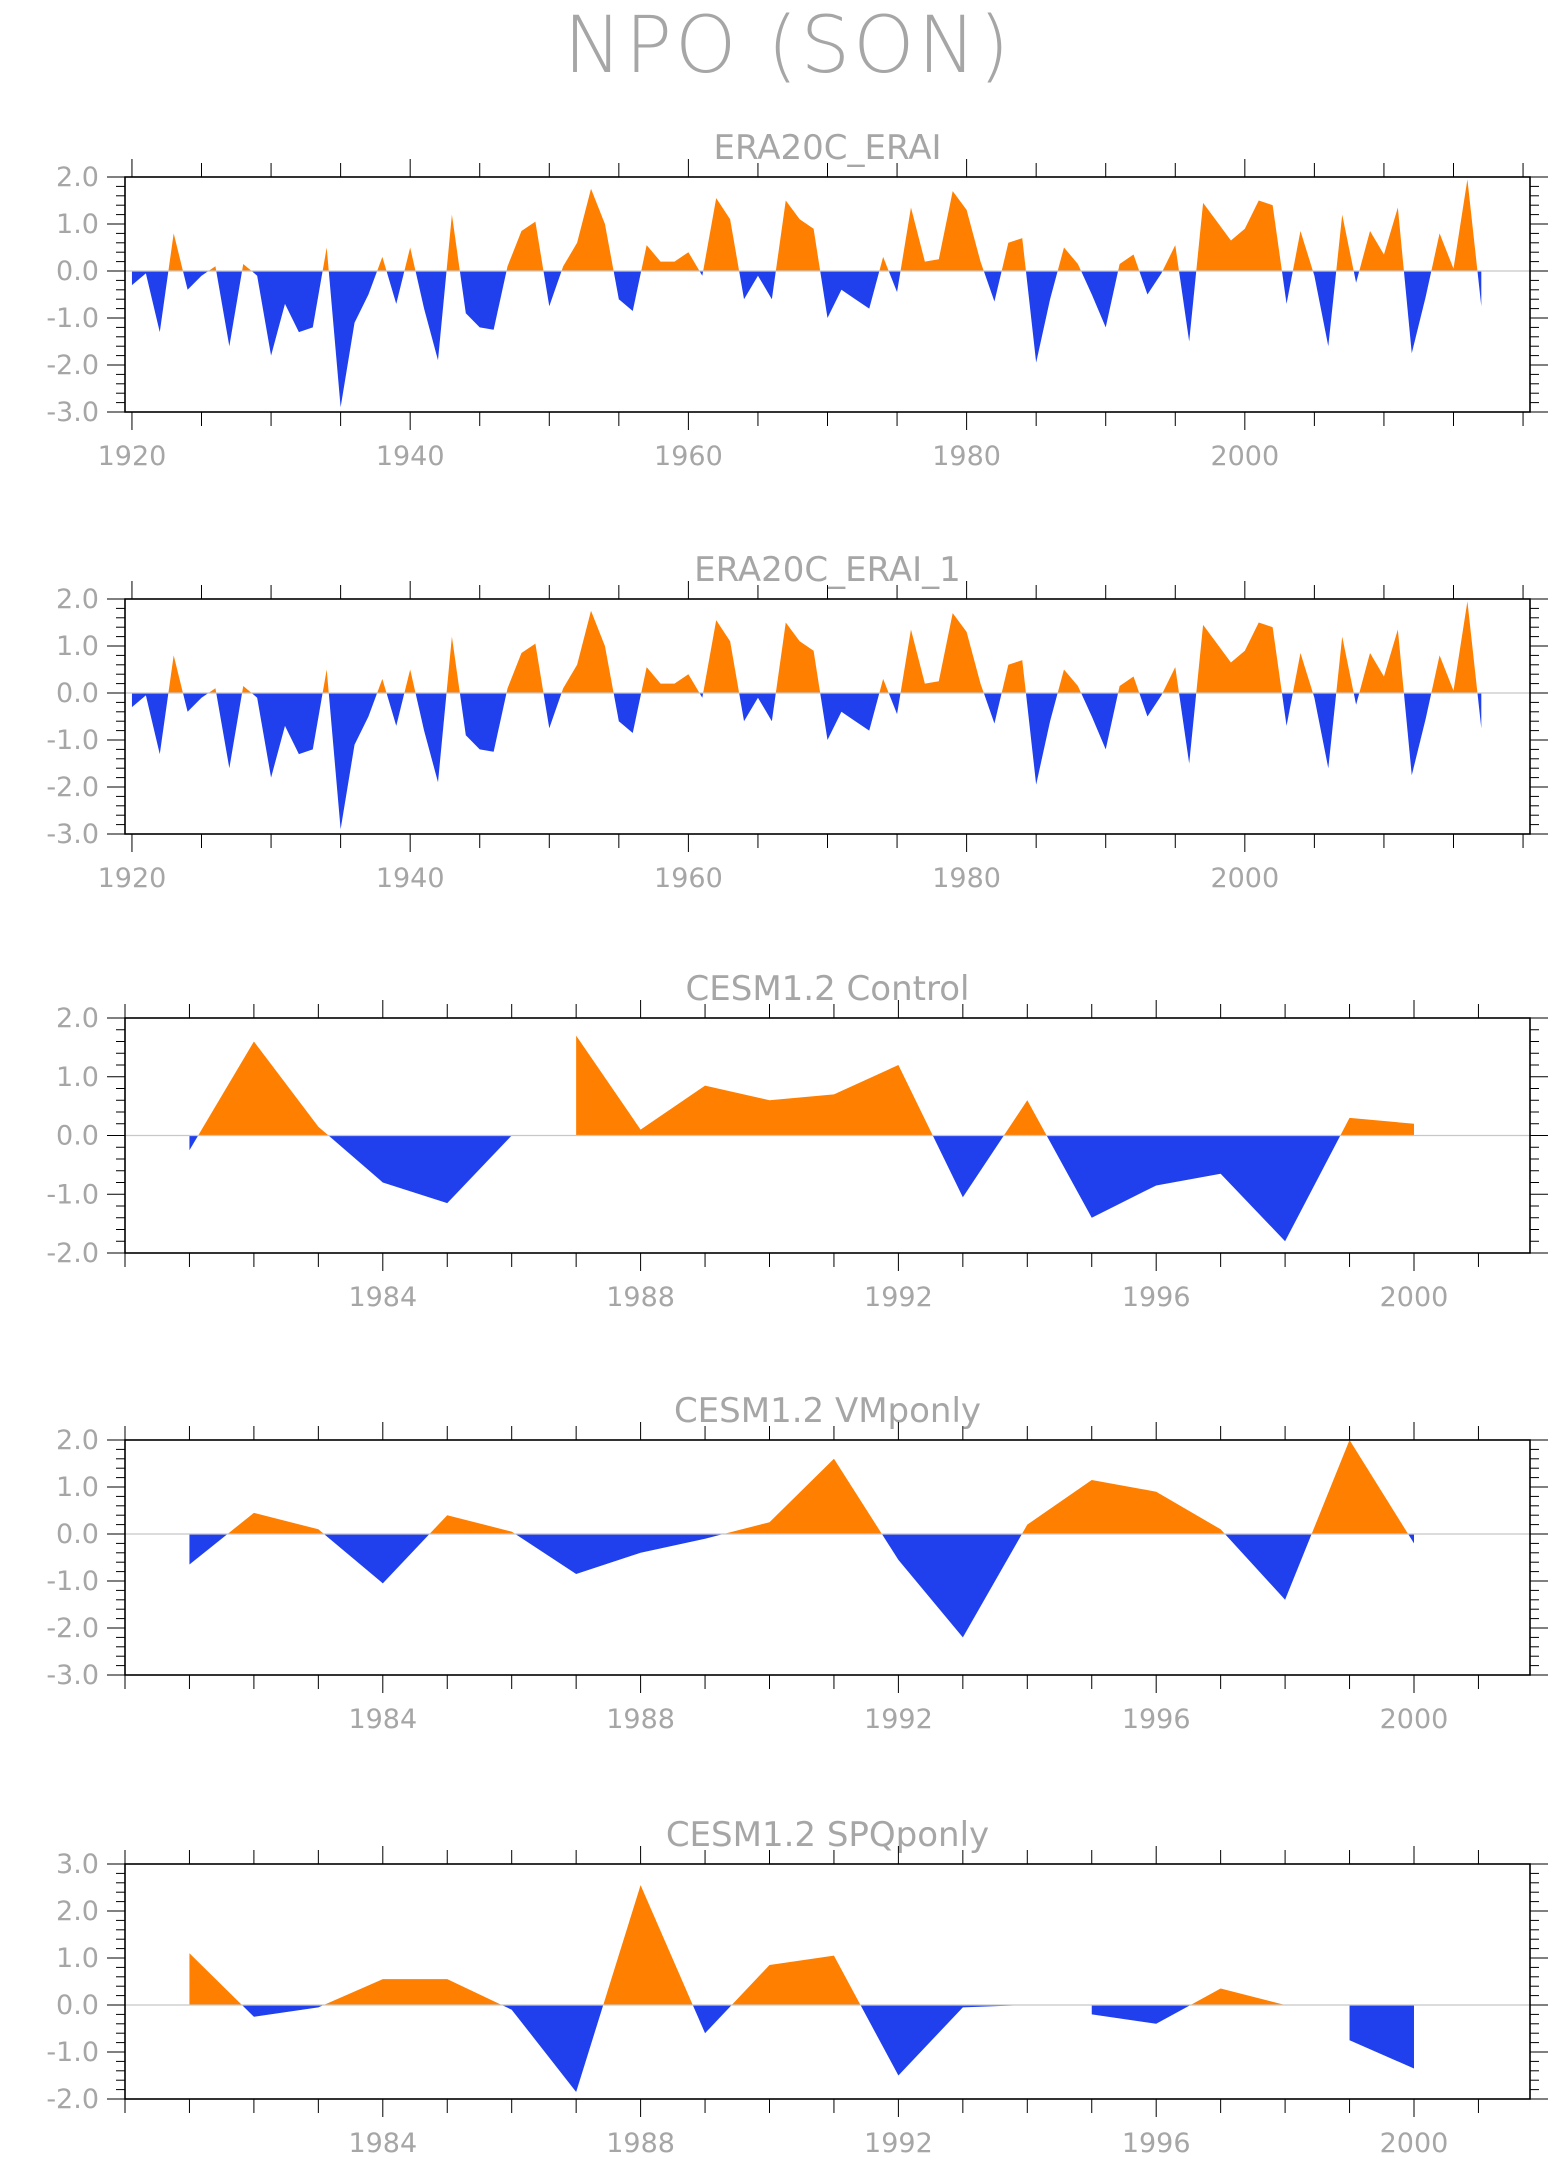 The image size is (1568, 2172). What do you see at coordinates (688, 878) in the screenshot?
I see `x-tick-label: 1960` at bounding box center [688, 878].